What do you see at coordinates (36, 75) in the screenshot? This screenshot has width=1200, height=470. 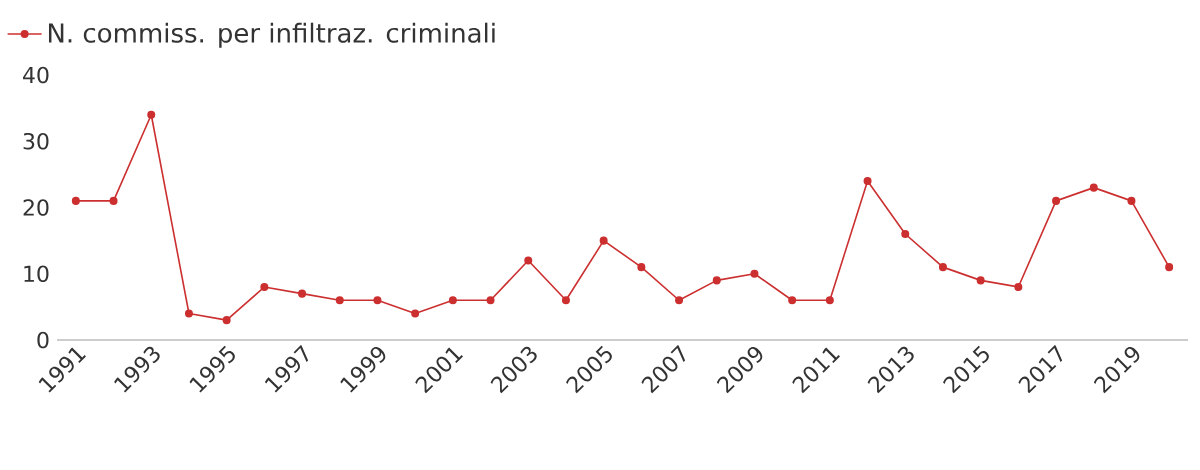 I see `y-tick-label: 40` at bounding box center [36, 75].